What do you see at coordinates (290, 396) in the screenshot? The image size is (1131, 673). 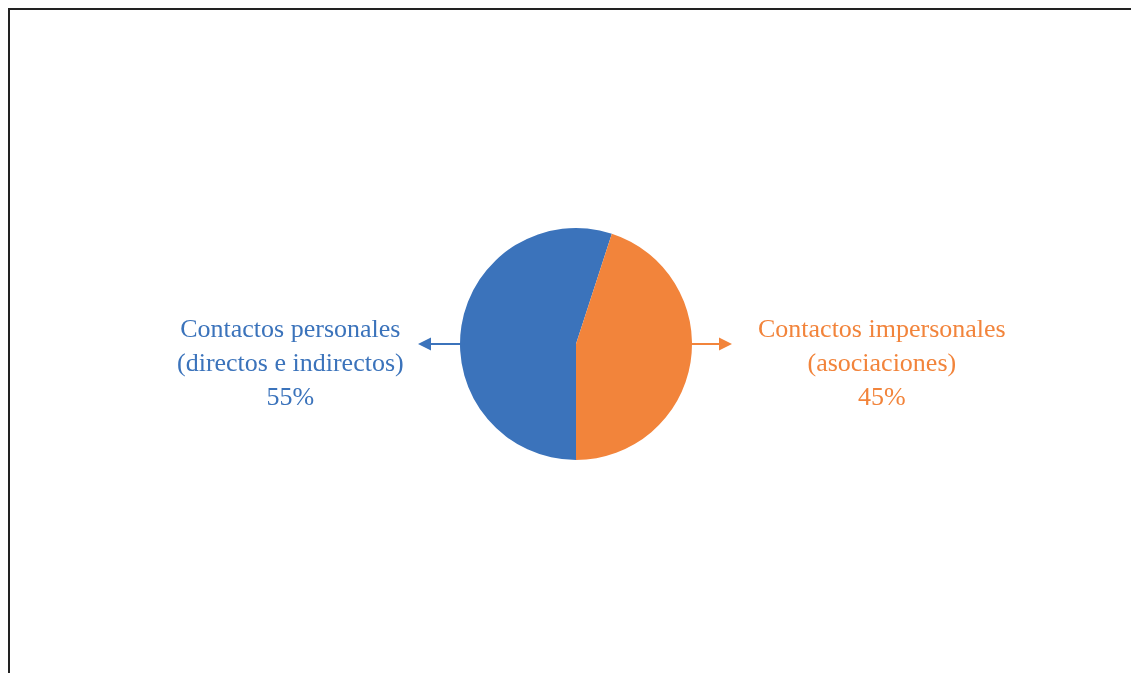 I see `data-label: 55%` at bounding box center [290, 396].